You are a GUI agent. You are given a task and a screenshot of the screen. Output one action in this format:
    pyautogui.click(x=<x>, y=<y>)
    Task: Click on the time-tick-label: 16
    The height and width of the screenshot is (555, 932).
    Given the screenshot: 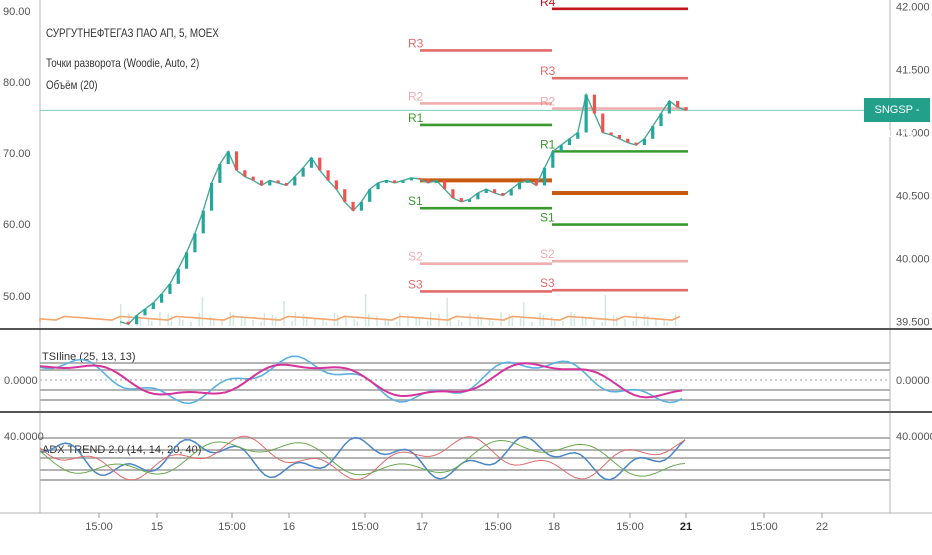 What is the action you would take?
    pyautogui.click(x=289, y=527)
    